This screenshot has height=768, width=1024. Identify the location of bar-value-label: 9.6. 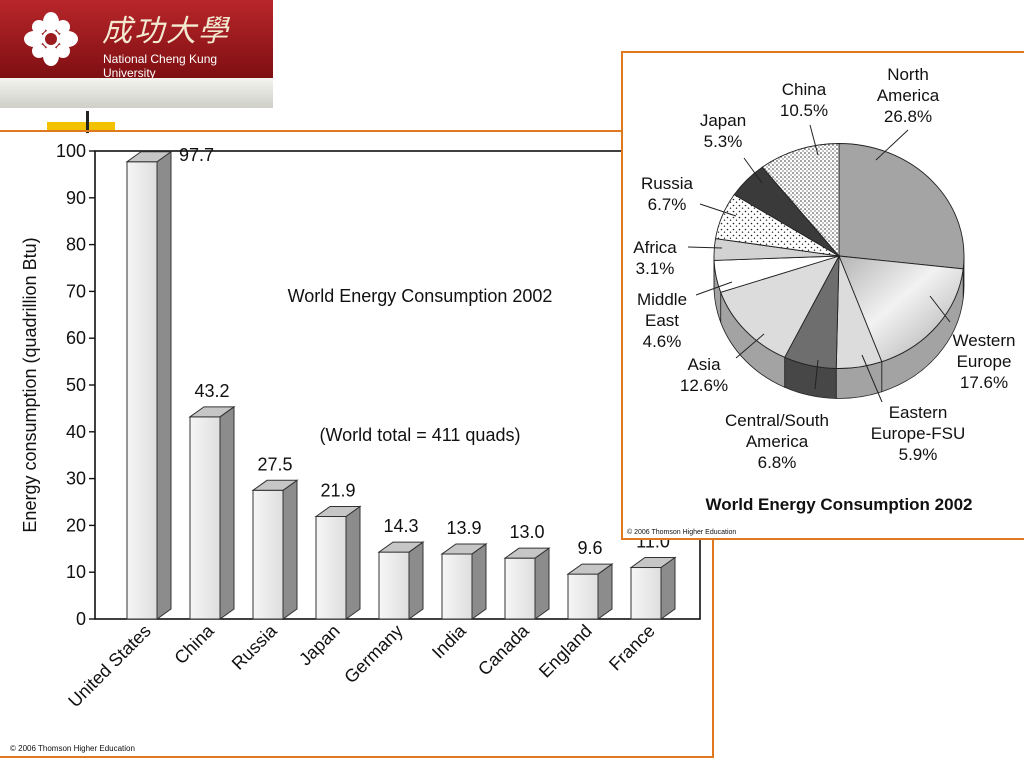
(589, 548).